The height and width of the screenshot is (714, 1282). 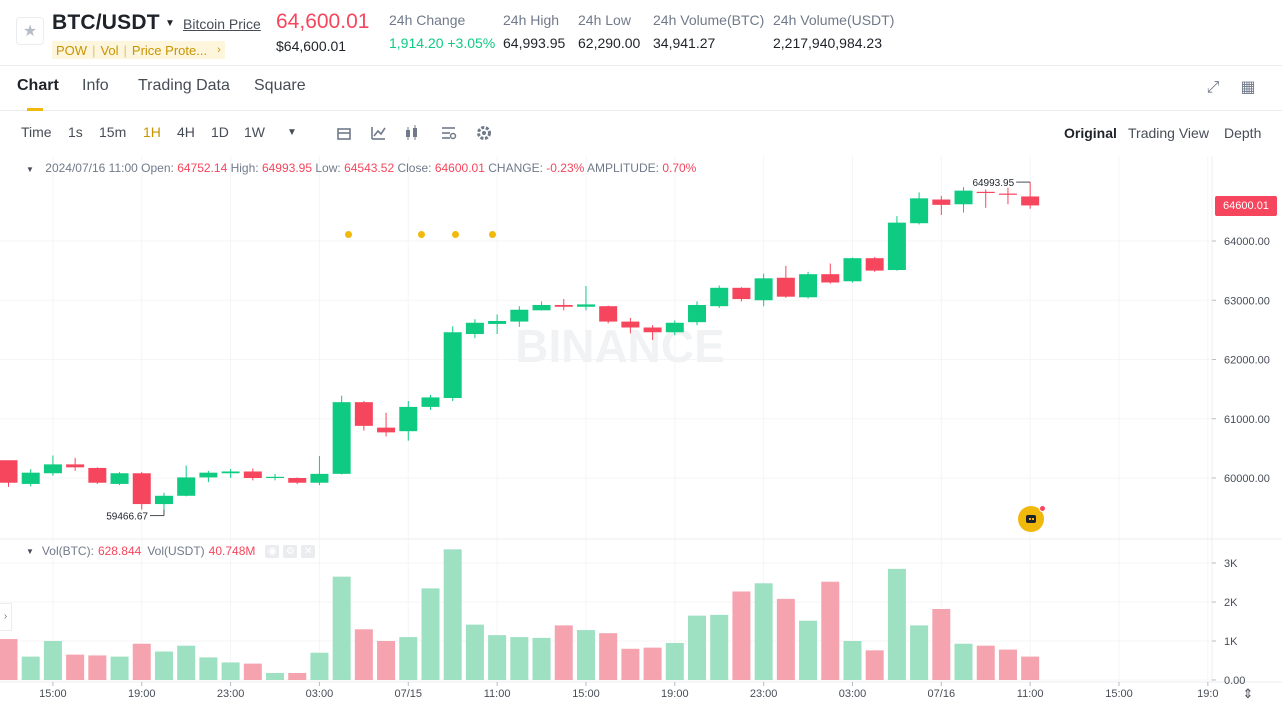 What do you see at coordinates (345, 133) in the screenshot?
I see `indicator-icon` at bounding box center [345, 133].